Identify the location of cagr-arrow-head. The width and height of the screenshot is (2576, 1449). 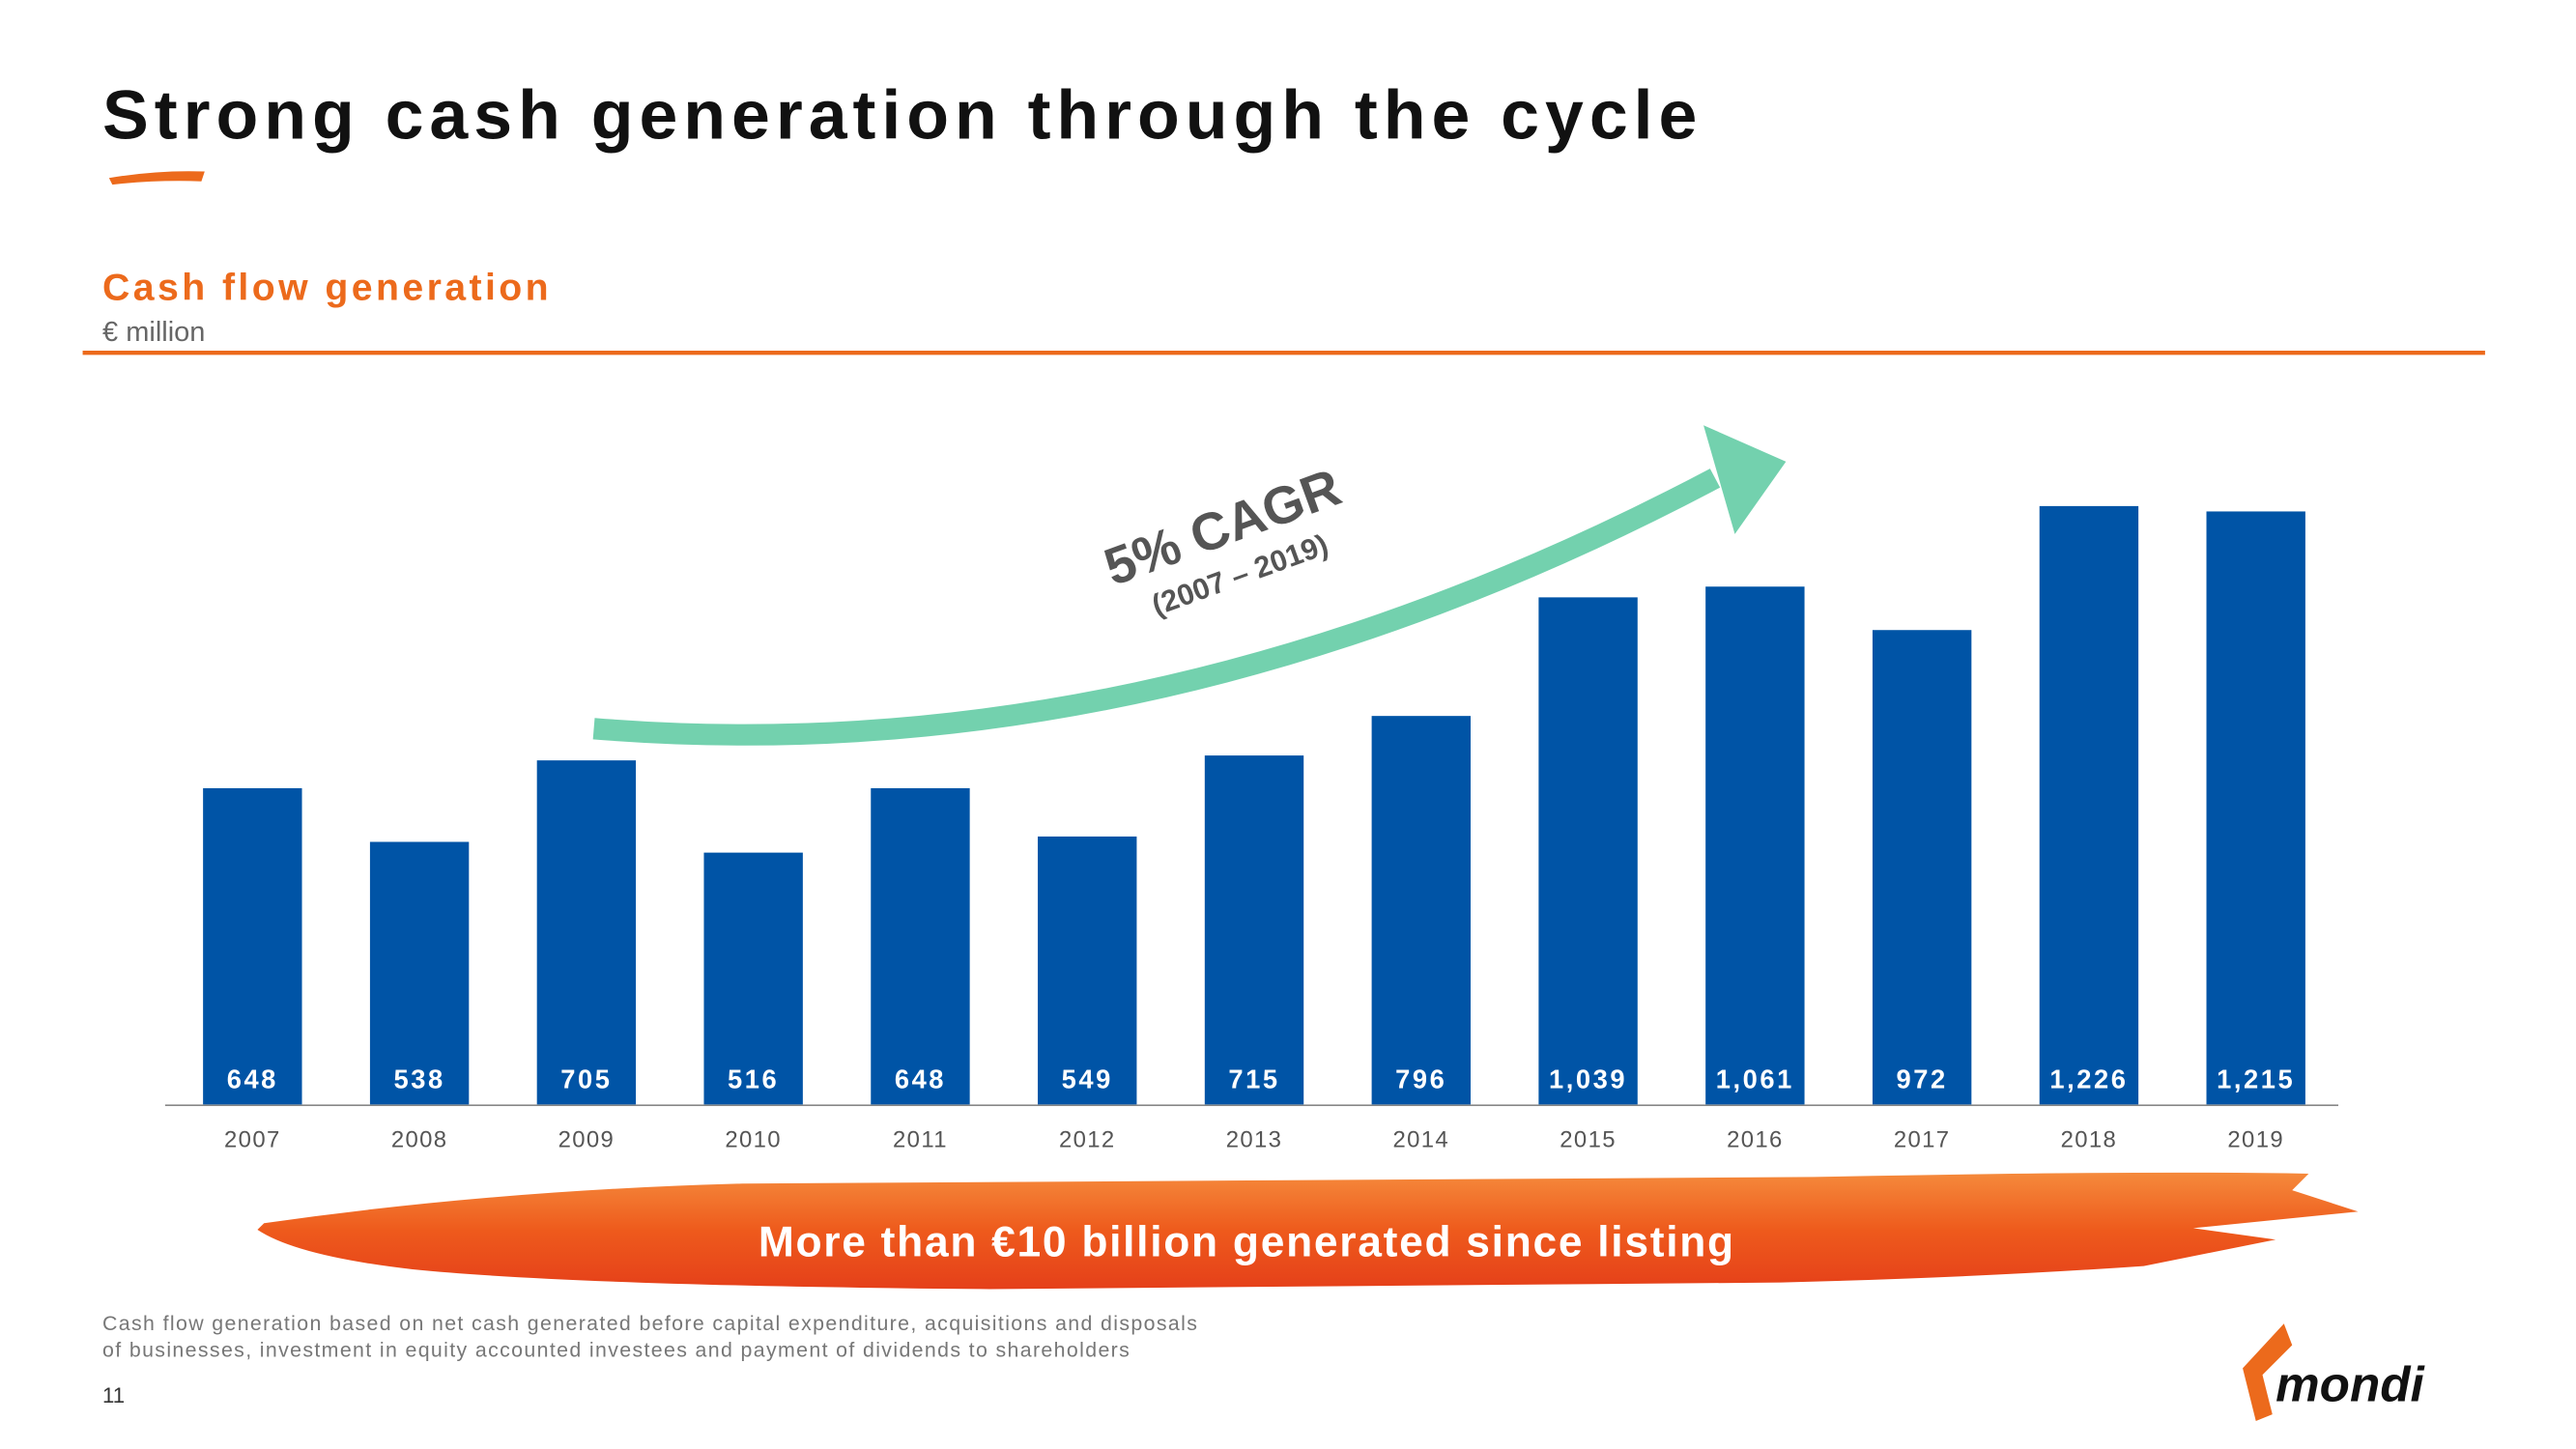
(1745, 479).